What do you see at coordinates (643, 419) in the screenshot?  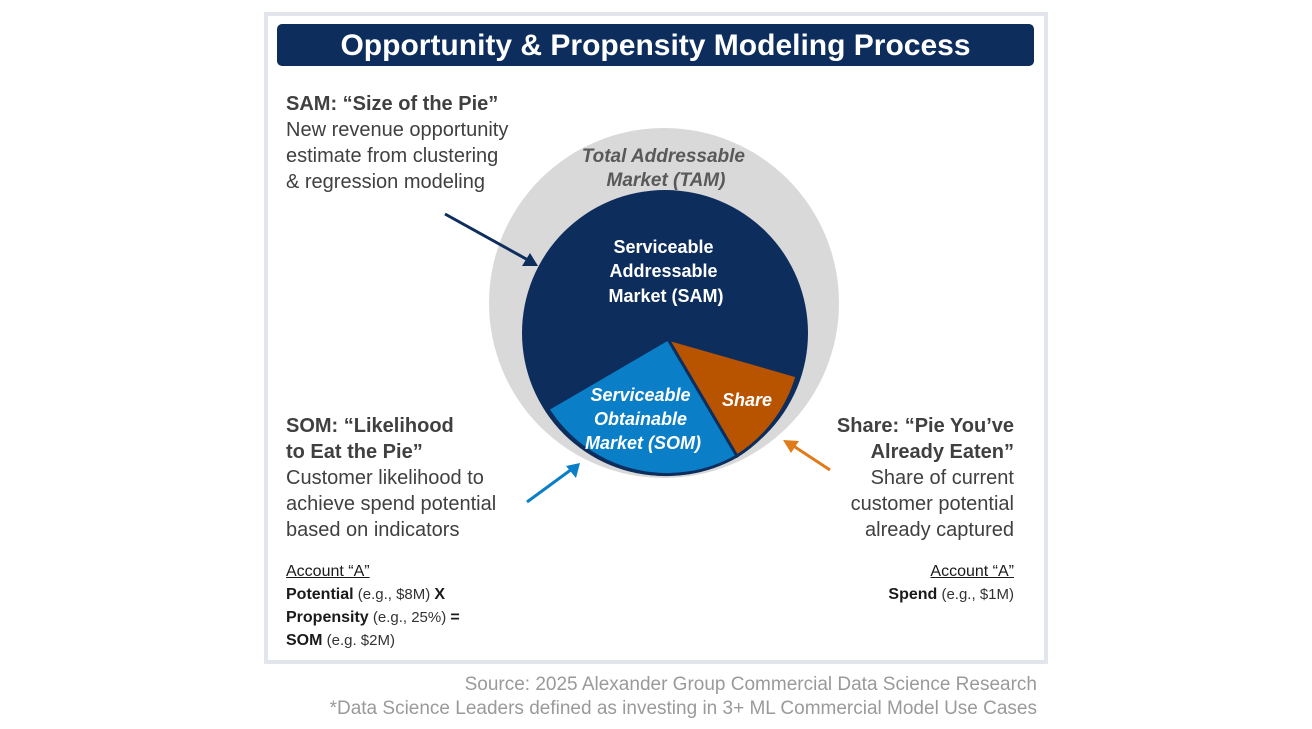 I see `som-label: Serviceable Obtainable Market (SOM)` at bounding box center [643, 419].